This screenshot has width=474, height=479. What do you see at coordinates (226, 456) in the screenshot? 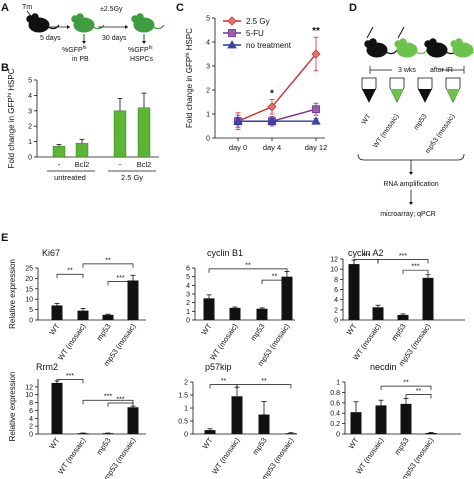
I see `category-label: WT (mosaic)` at bounding box center [226, 456].